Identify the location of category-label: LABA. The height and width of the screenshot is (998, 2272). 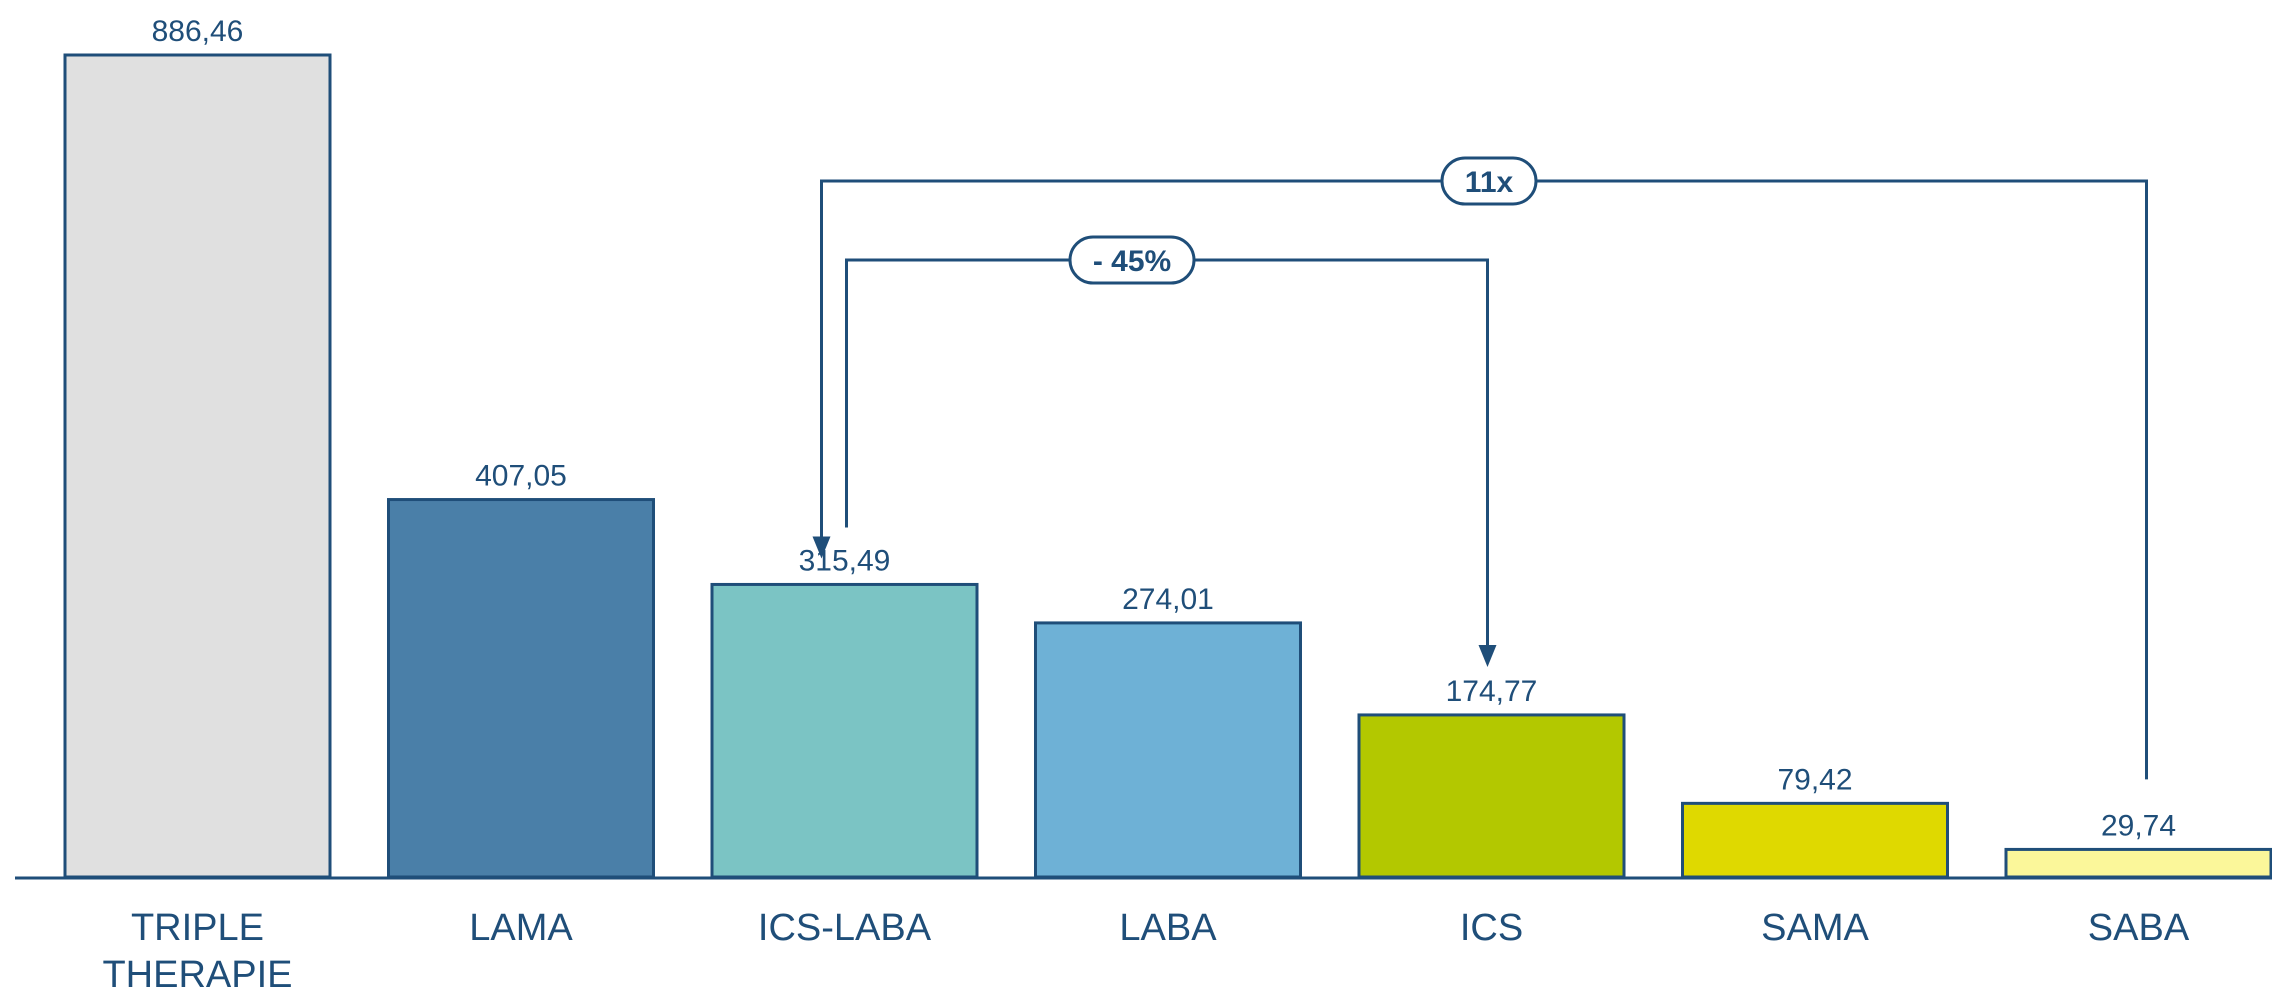
(1168, 928).